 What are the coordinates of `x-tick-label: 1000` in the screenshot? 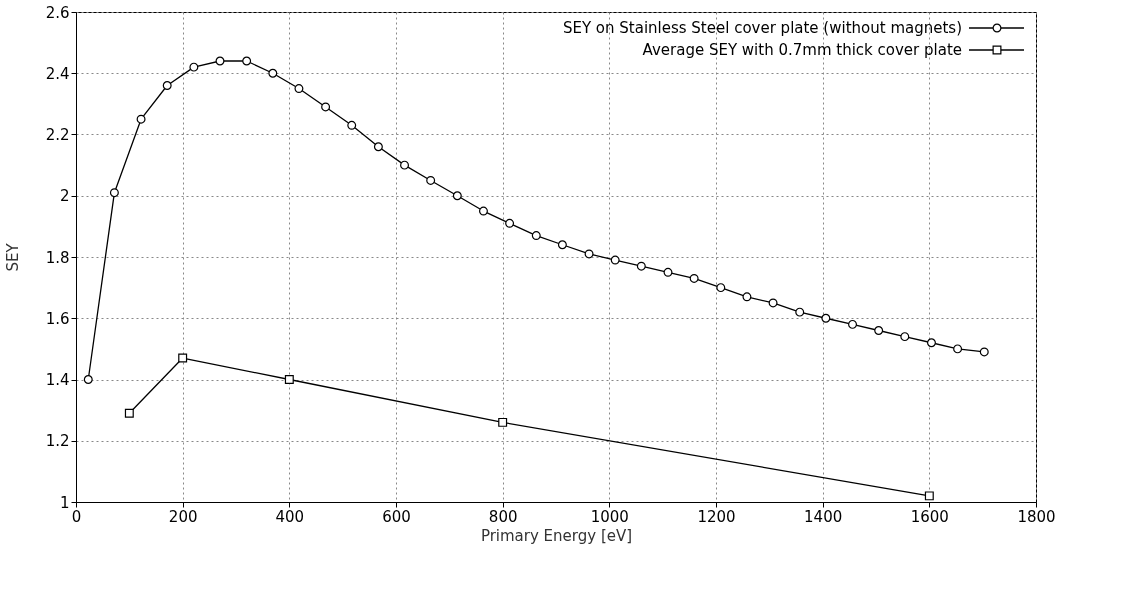 It's located at (609, 516).